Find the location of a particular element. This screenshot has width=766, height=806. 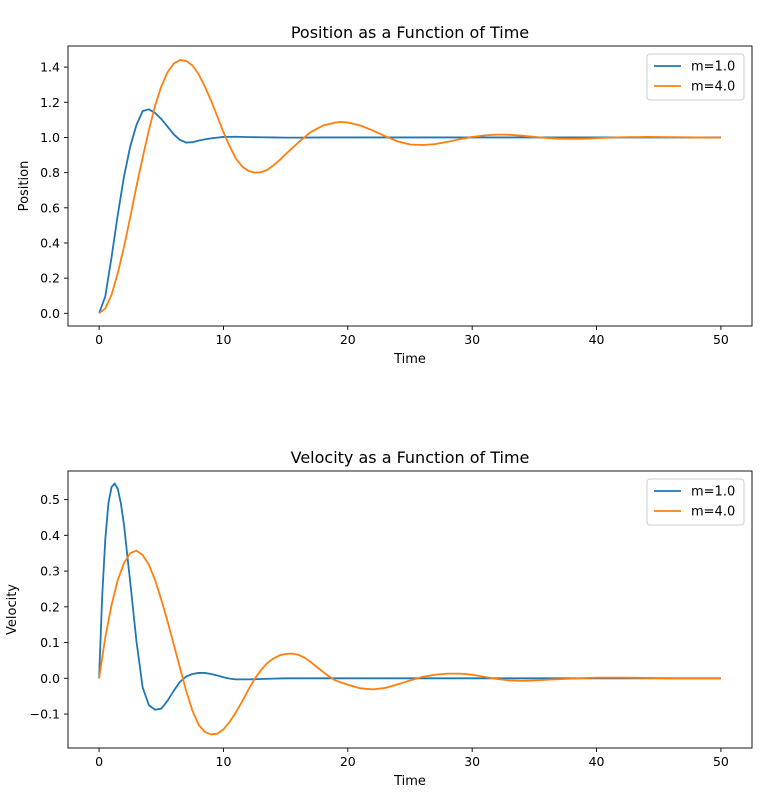

y-tick-label: 0.1 is located at coordinates (50, 642).